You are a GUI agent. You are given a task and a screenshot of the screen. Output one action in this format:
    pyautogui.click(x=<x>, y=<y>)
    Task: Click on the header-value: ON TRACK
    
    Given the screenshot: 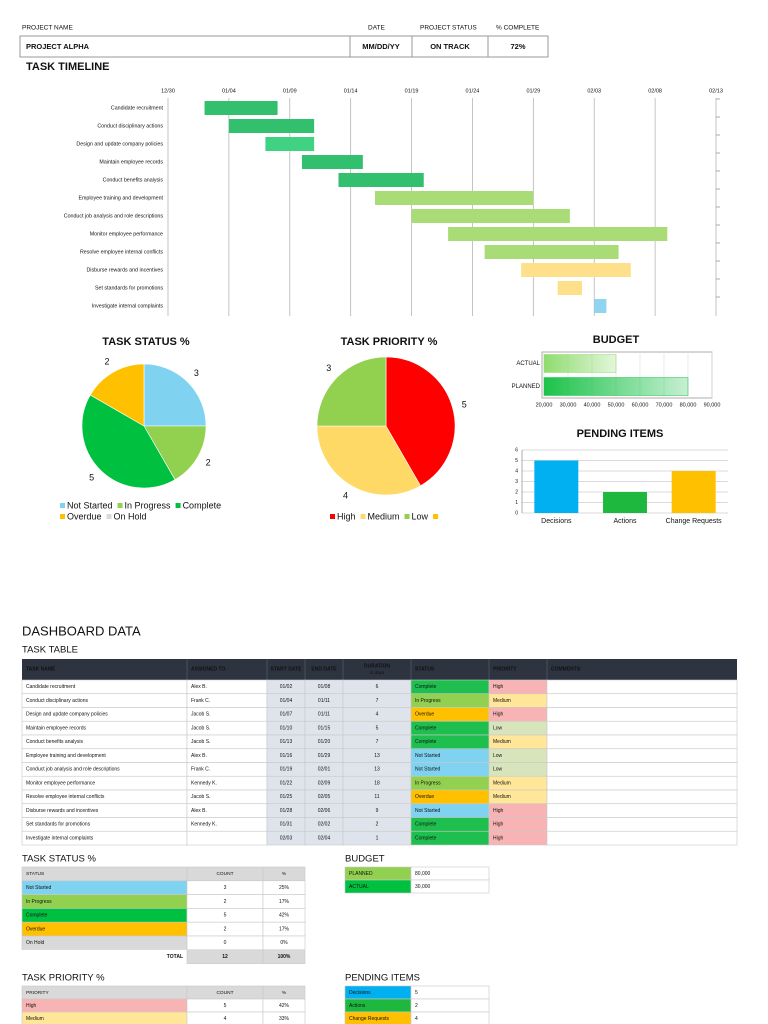 What is the action you would take?
    pyautogui.click(x=450, y=46)
    